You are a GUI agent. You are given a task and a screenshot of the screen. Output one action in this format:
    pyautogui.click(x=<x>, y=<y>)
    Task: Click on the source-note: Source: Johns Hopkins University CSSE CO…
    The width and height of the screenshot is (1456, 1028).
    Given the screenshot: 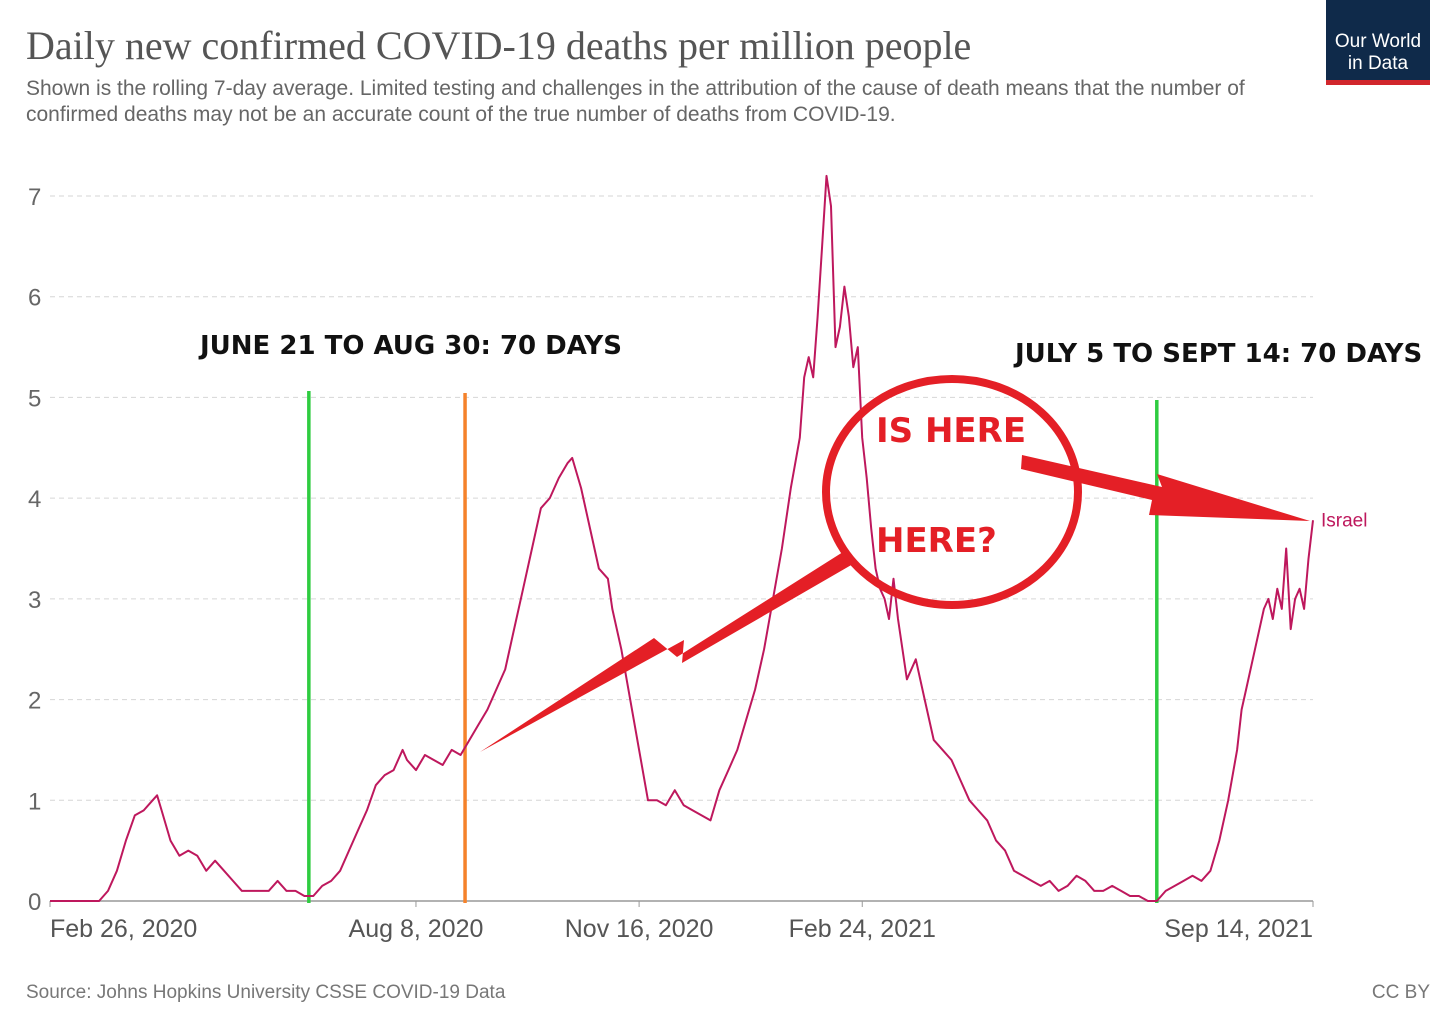 What is the action you would take?
    pyautogui.click(x=266, y=992)
    